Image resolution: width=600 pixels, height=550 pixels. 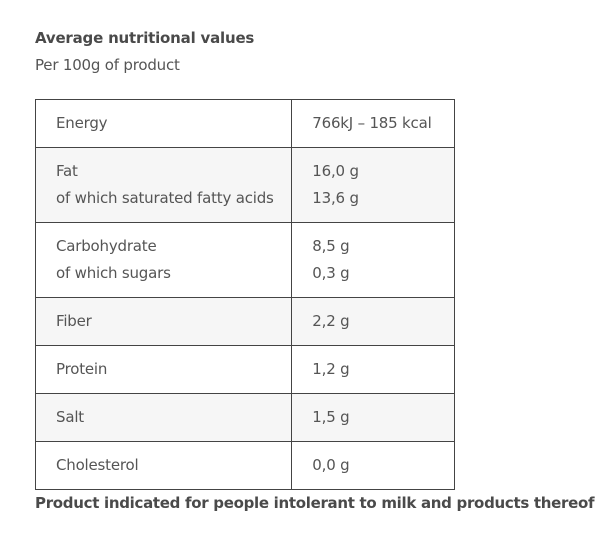 What do you see at coordinates (163, 260) in the screenshot?
I see `nutrient-label: Carbohydrate of which sugars` at bounding box center [163, 260].